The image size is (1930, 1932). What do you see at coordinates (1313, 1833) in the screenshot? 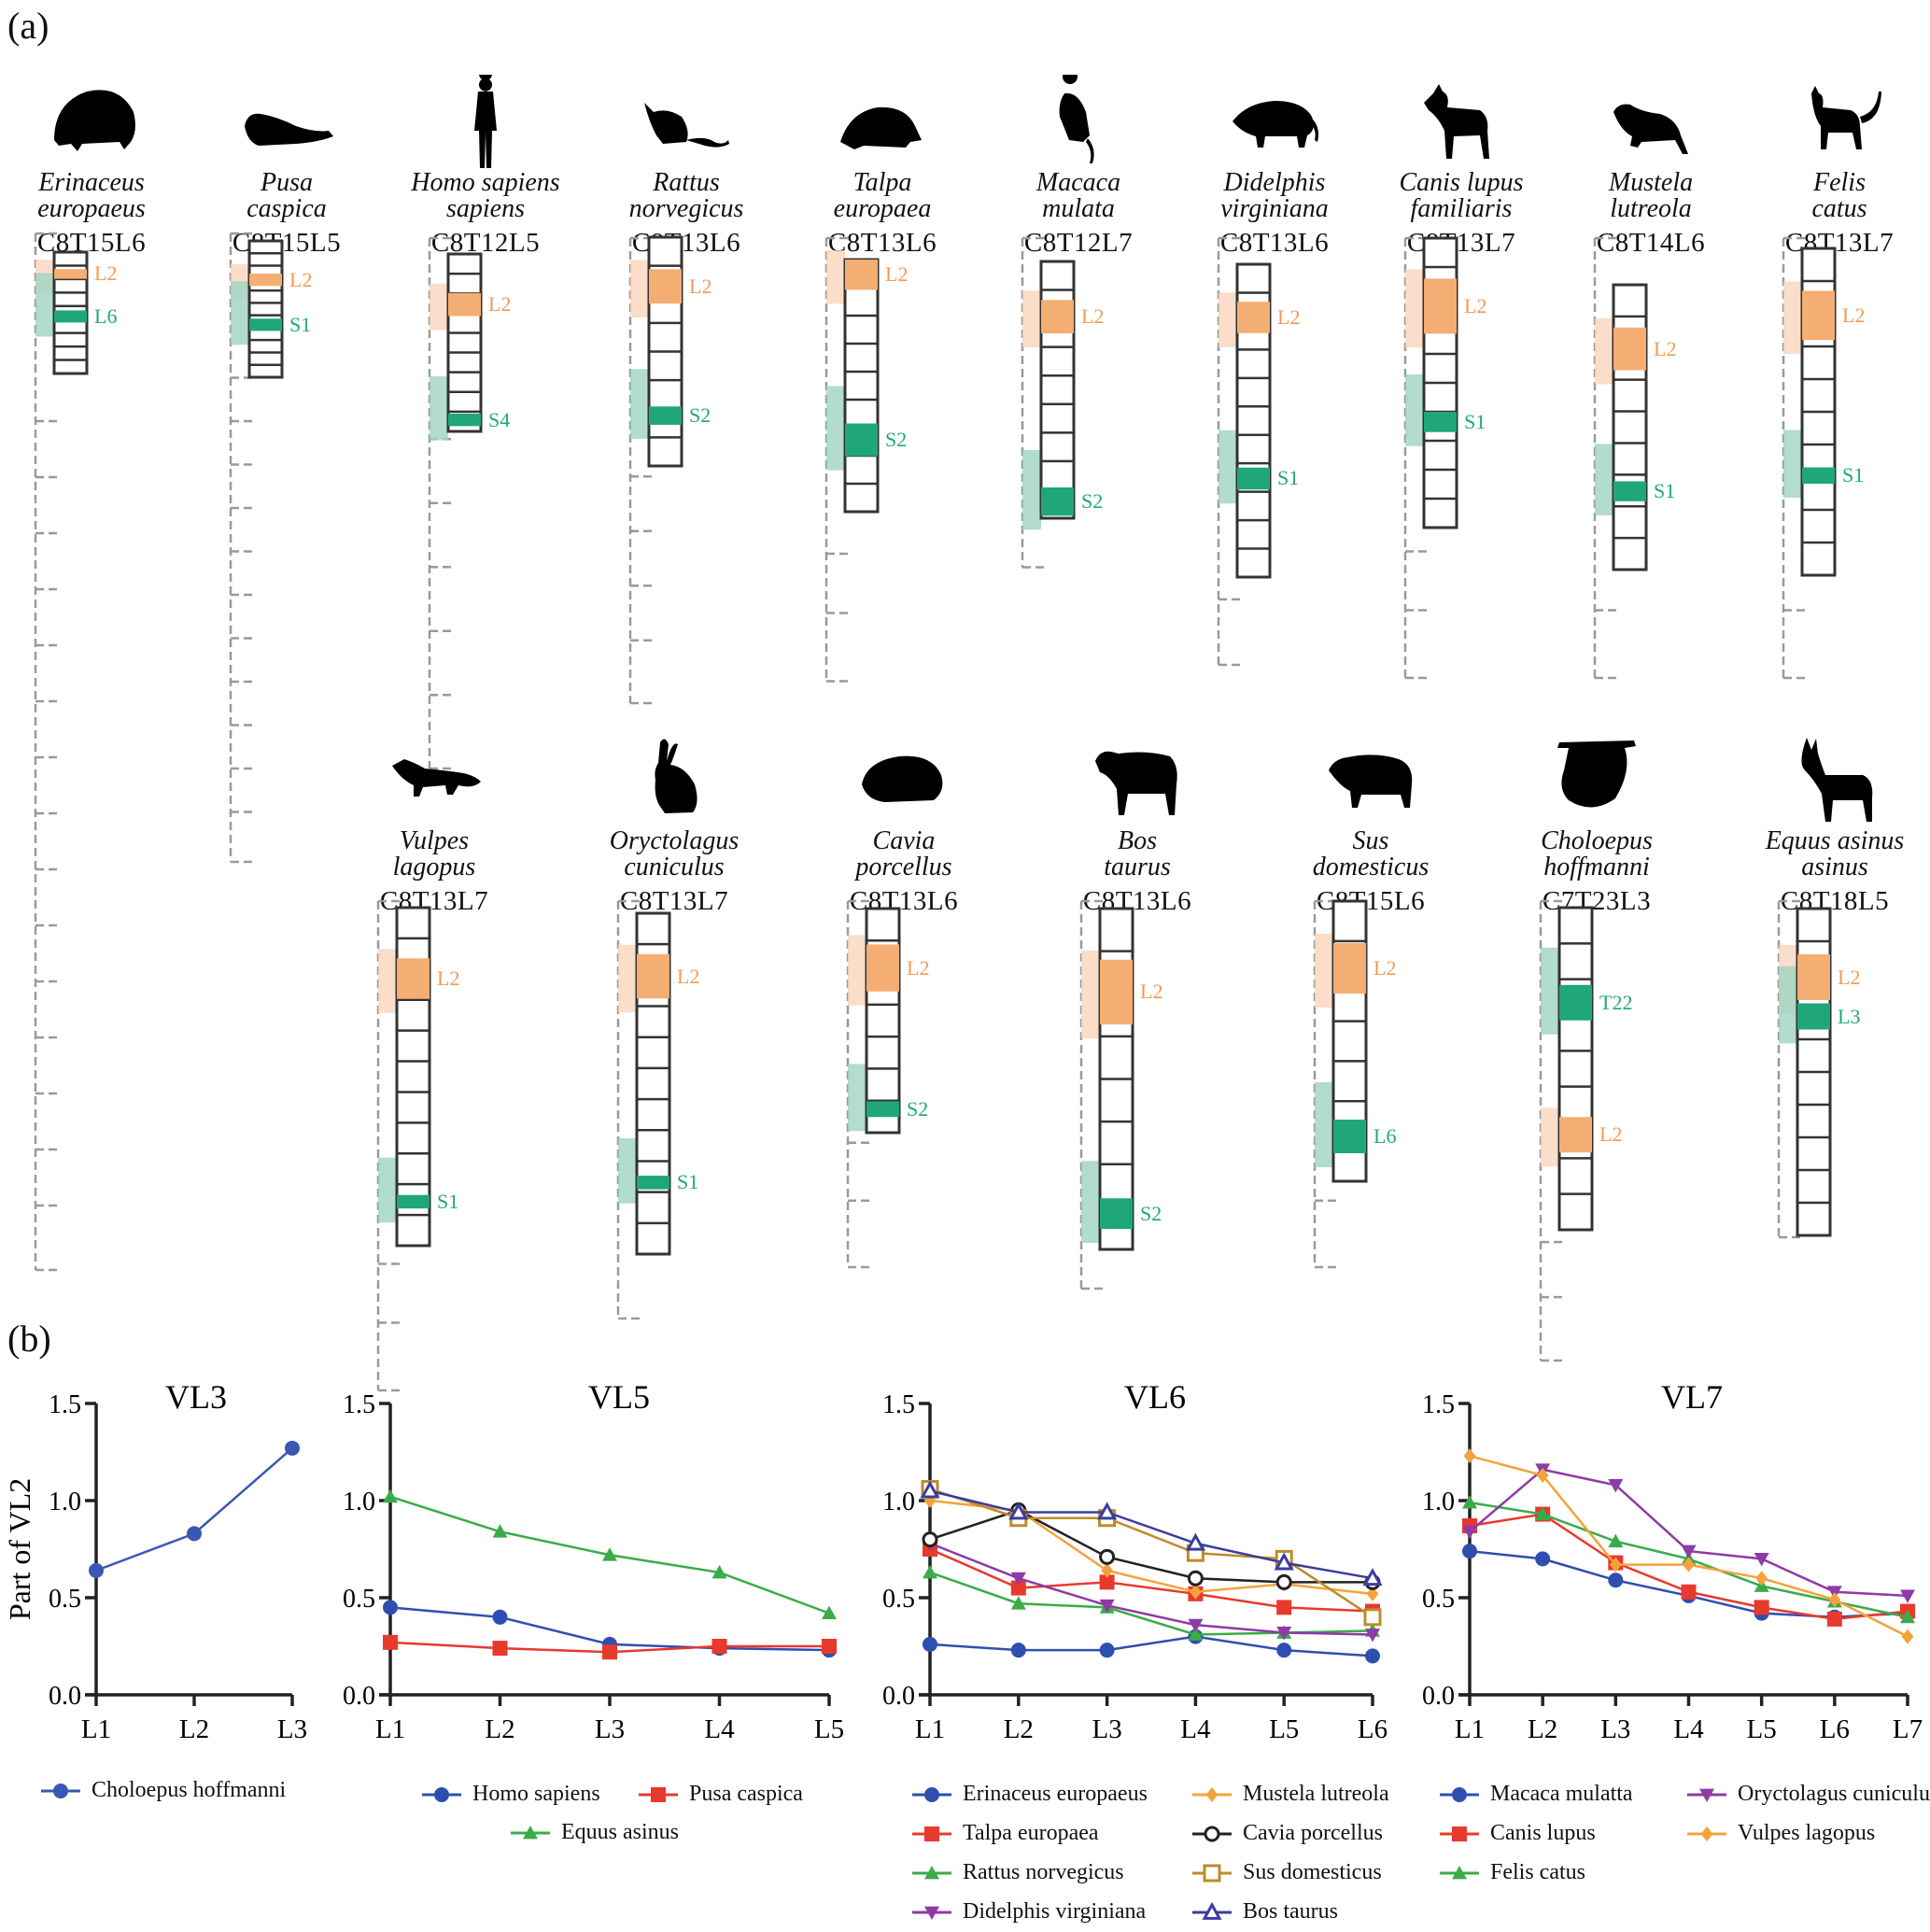
I see `legend-label: Cavia porcellus` at bounding box center [1313, 1833].